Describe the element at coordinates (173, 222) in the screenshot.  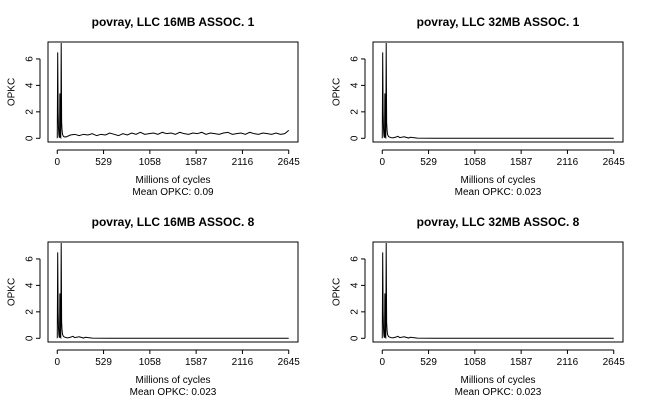
I see `chart-title: povray, LLC 16MB ASSOC. 8` at that location.